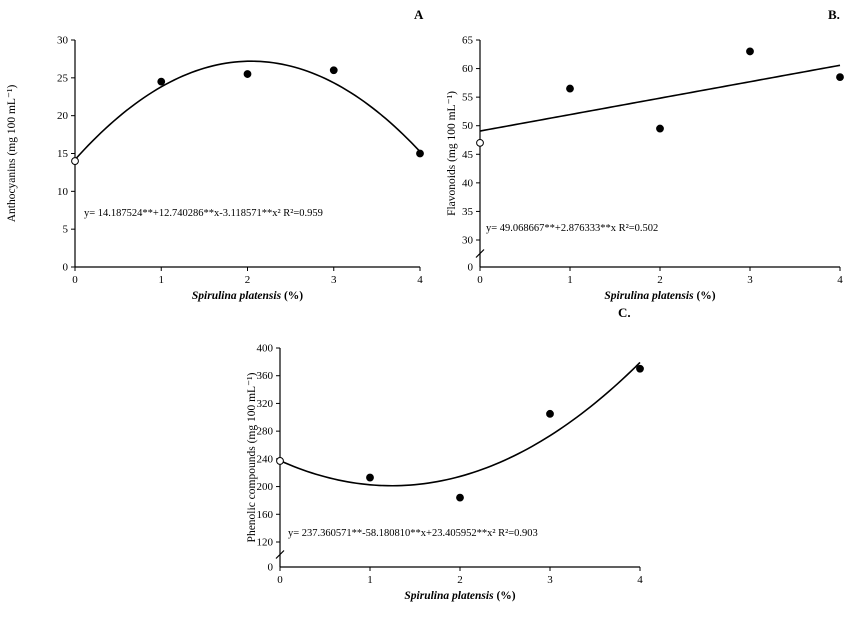  I want to click on y-axis-label: Flavonoids (mg 100 mL⁻¹), so click(452, 153).